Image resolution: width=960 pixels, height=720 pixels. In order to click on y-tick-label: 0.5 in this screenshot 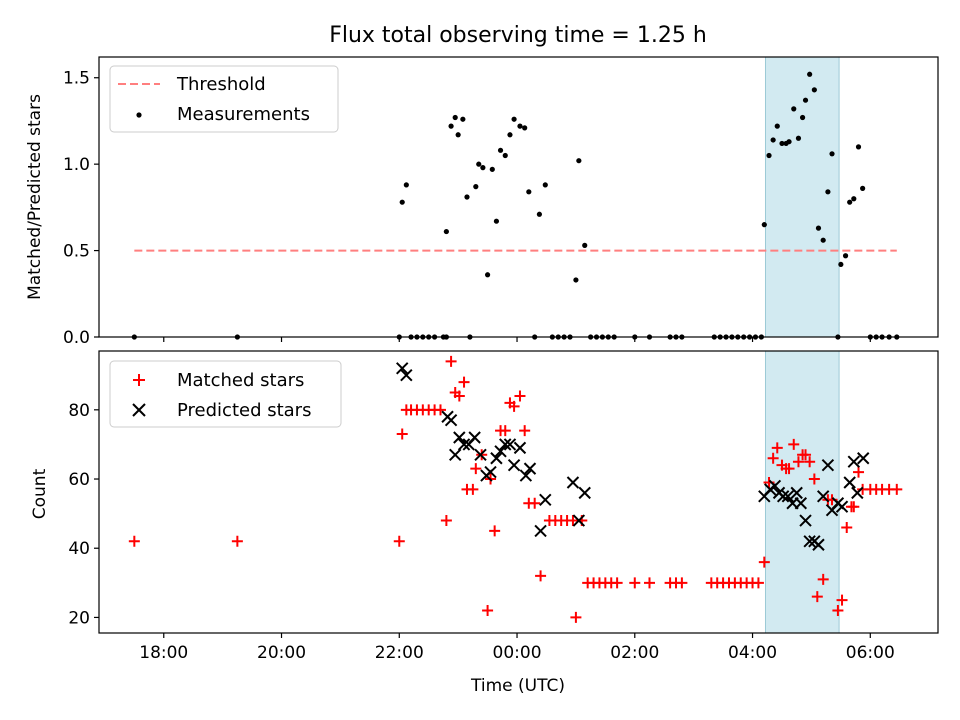, I will do `click(76, 252)`.